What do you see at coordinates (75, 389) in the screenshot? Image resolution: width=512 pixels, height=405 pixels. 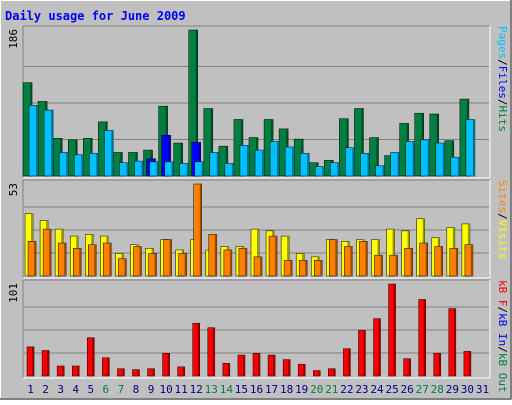 I see `day-label: 4` at bounding box center [75, 389].